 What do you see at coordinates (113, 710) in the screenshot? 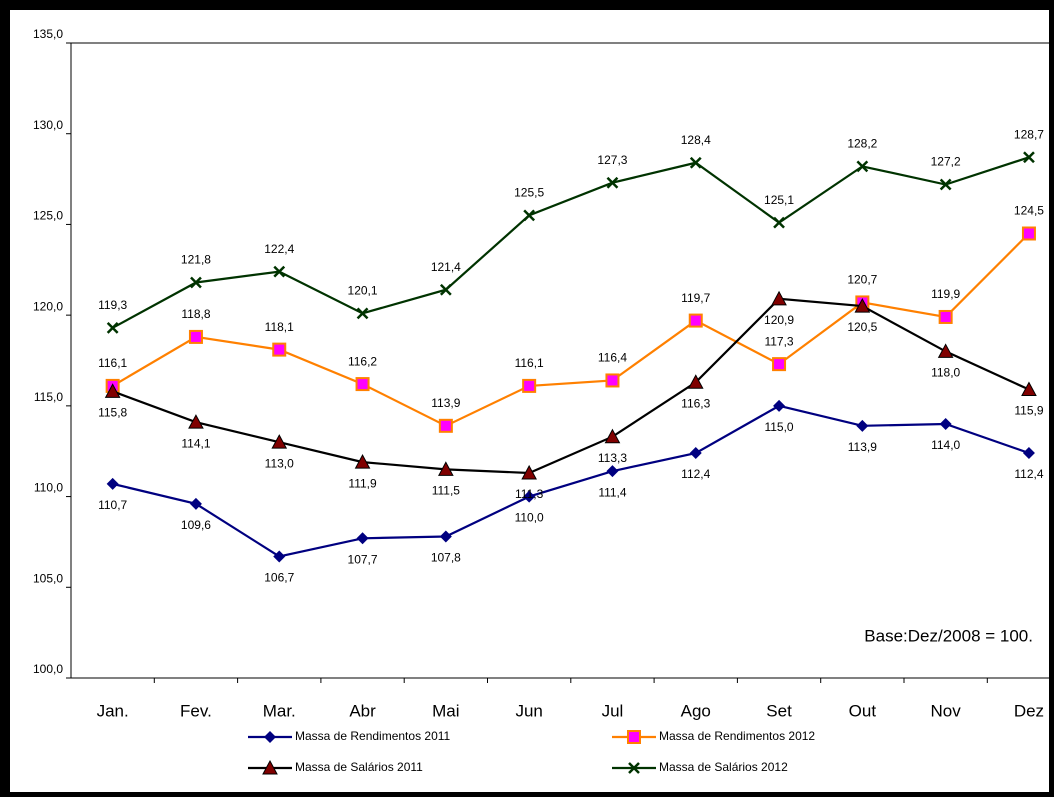
I see `x-tick-label: Jan.` at bounding box center [113, 710].